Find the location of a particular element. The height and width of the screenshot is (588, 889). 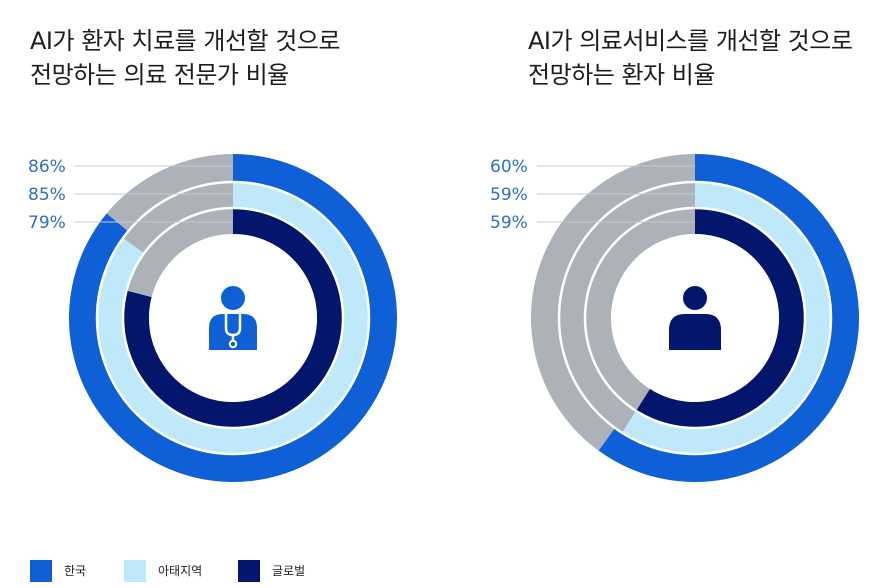

data-label-1: 59% is located at coordinates (509, 195).